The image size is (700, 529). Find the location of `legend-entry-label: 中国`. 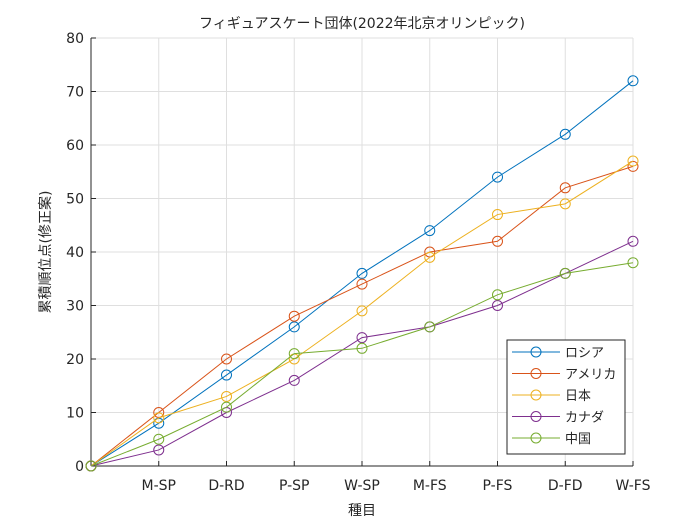

legend-entry-label: 中国 is located at coordinates (578, 439).